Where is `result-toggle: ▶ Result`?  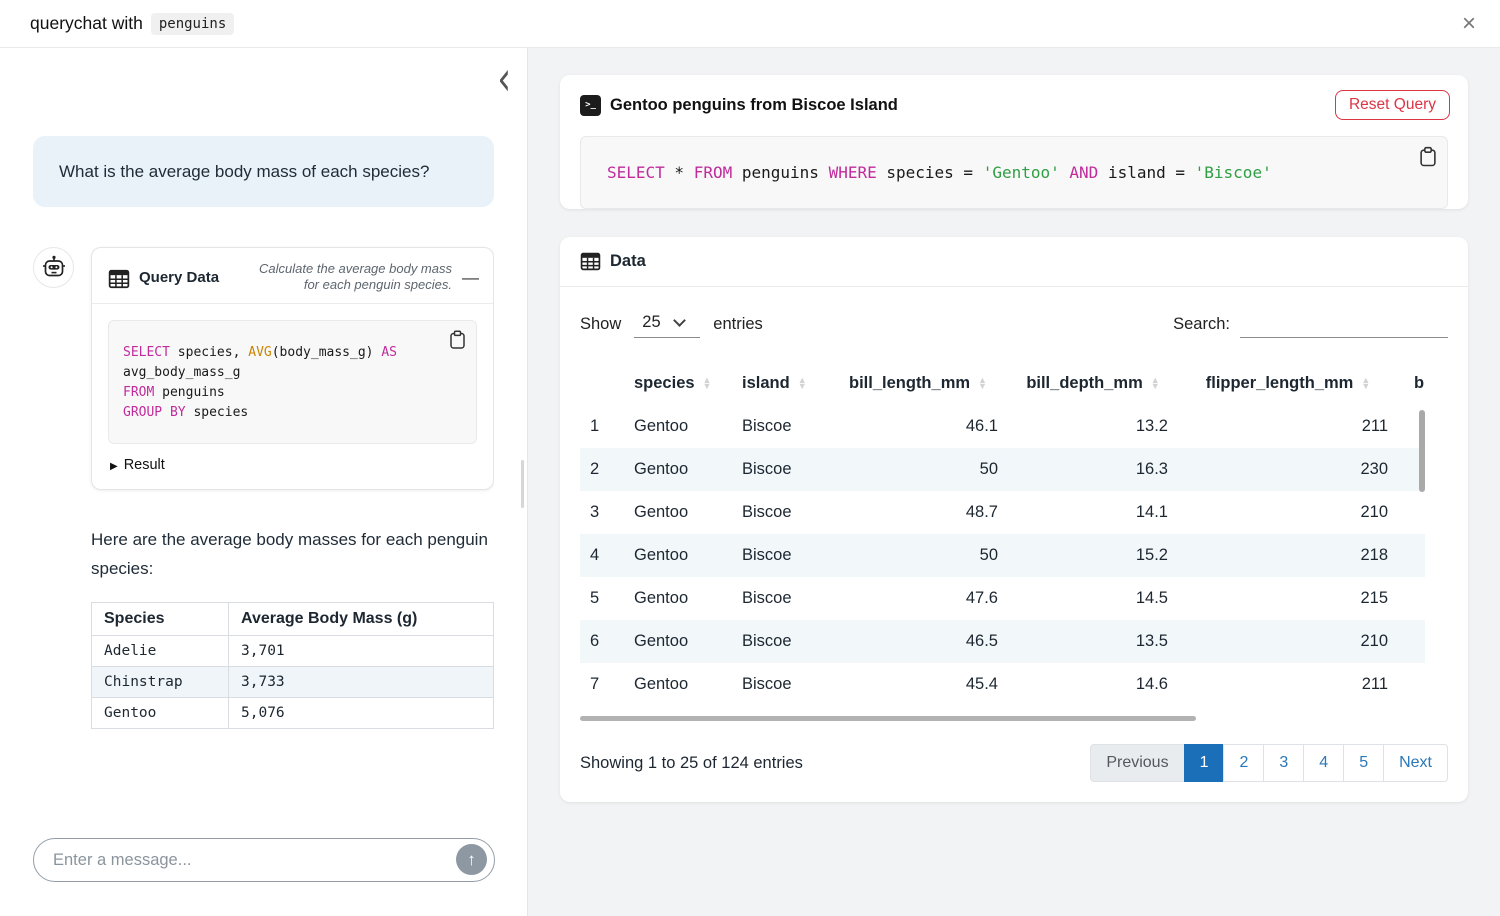 result-toggle: ▶ Result is located at coordinates (292, 458).